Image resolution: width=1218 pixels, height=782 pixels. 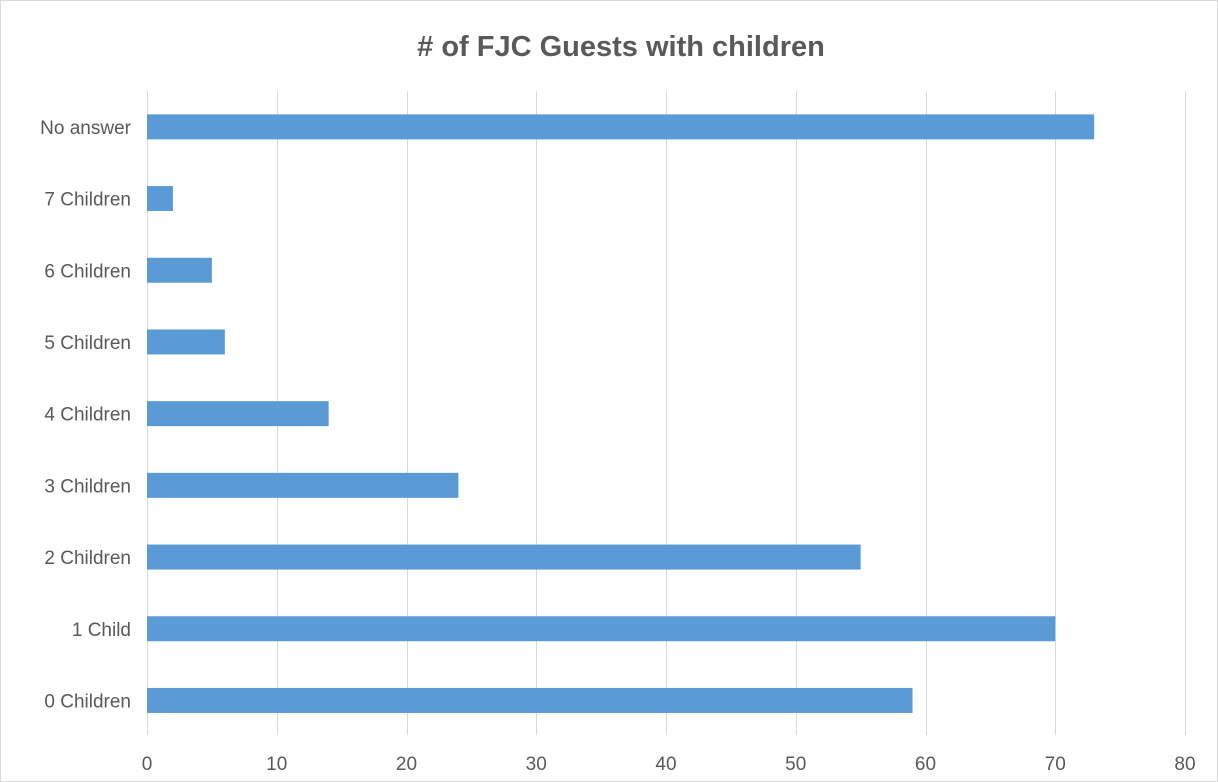 What do you see at coordinates (925, 764) in the screenshot?
I see `x-tick-label: 60` at bounding box center [925, 764].